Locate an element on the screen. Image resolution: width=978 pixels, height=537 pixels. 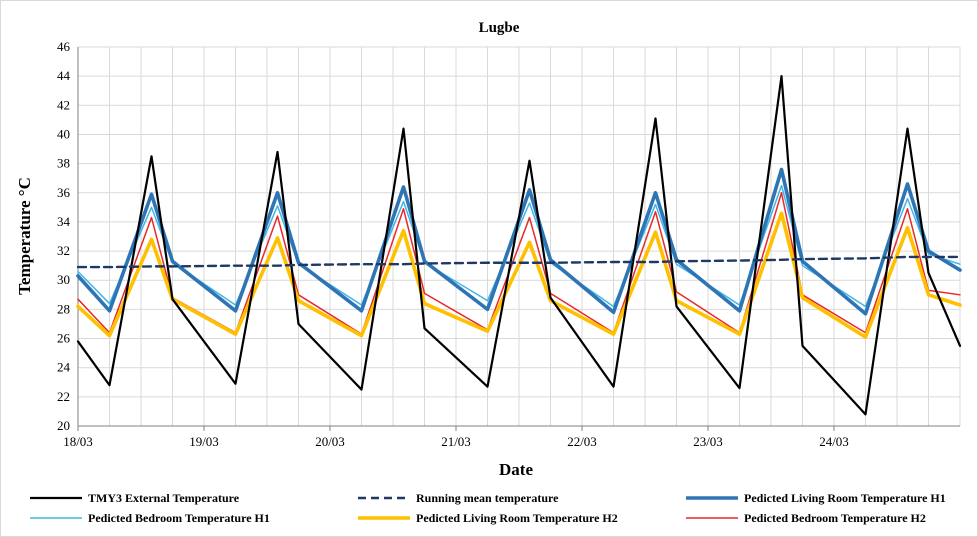
x-tick-label: 19/03 is located at coordinates (204, 441).